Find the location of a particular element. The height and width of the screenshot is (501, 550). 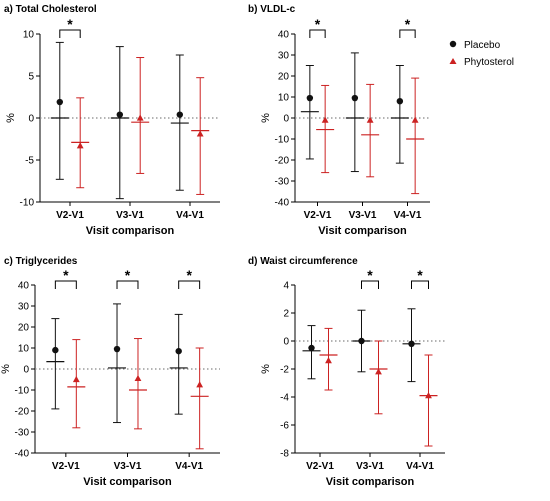

y-tick-label: -5 is located at coordinates (29, 161).